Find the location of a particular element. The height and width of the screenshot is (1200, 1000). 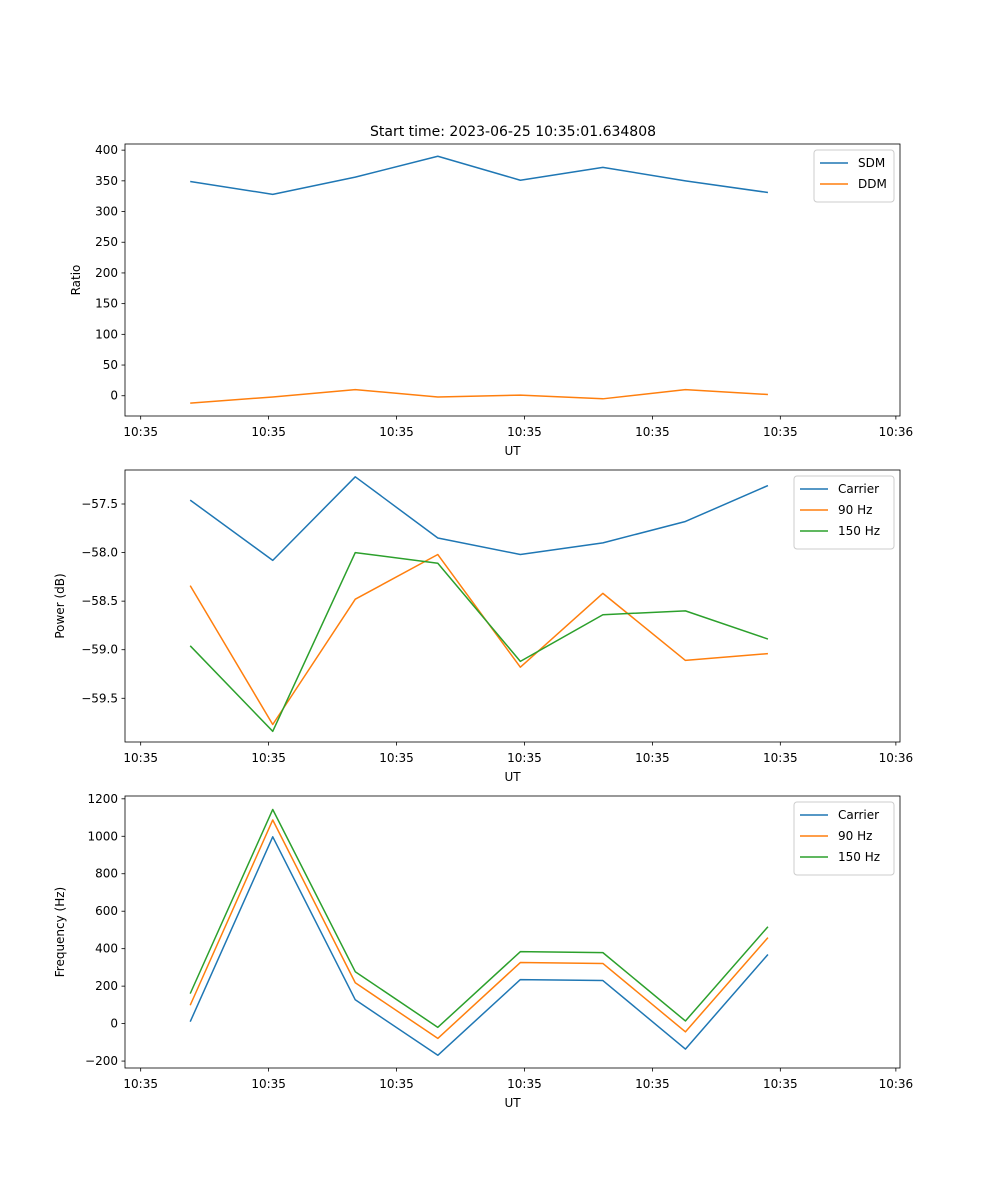

y-axis-label: Power (dB) is located at coordinates (60, 605).